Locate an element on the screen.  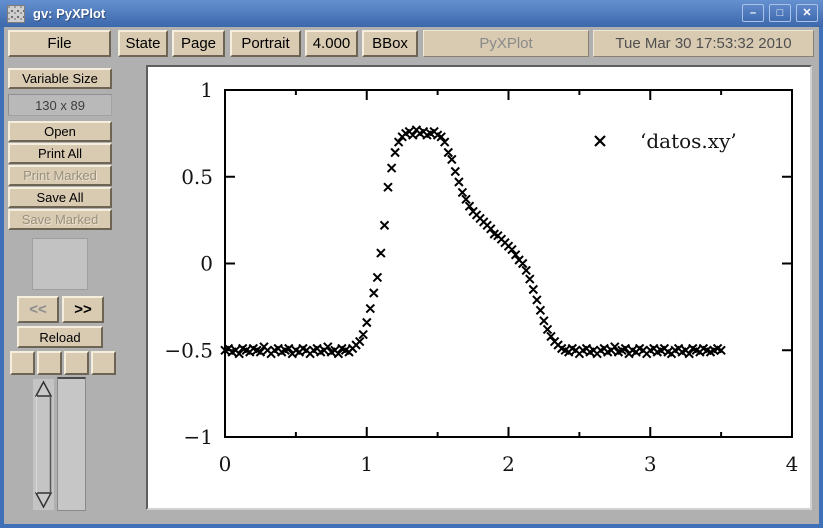
bbox-button: BBox is located at coordinates (390, 43).